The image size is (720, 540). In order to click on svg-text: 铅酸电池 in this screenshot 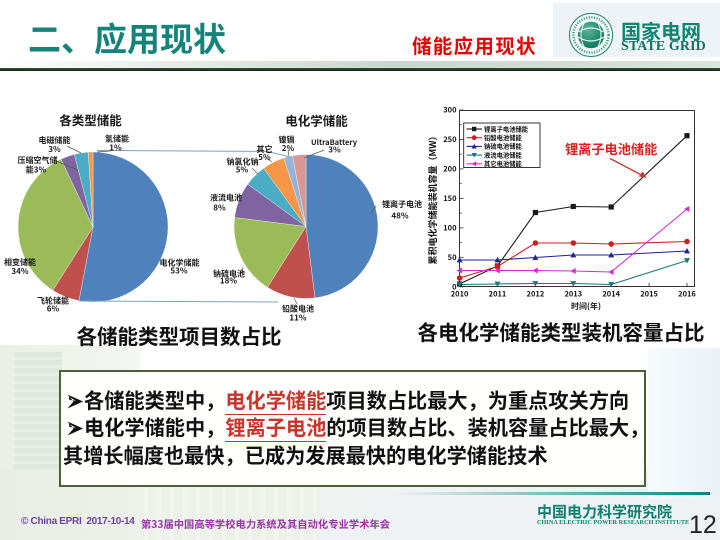, I will do `click(298, 309)`.